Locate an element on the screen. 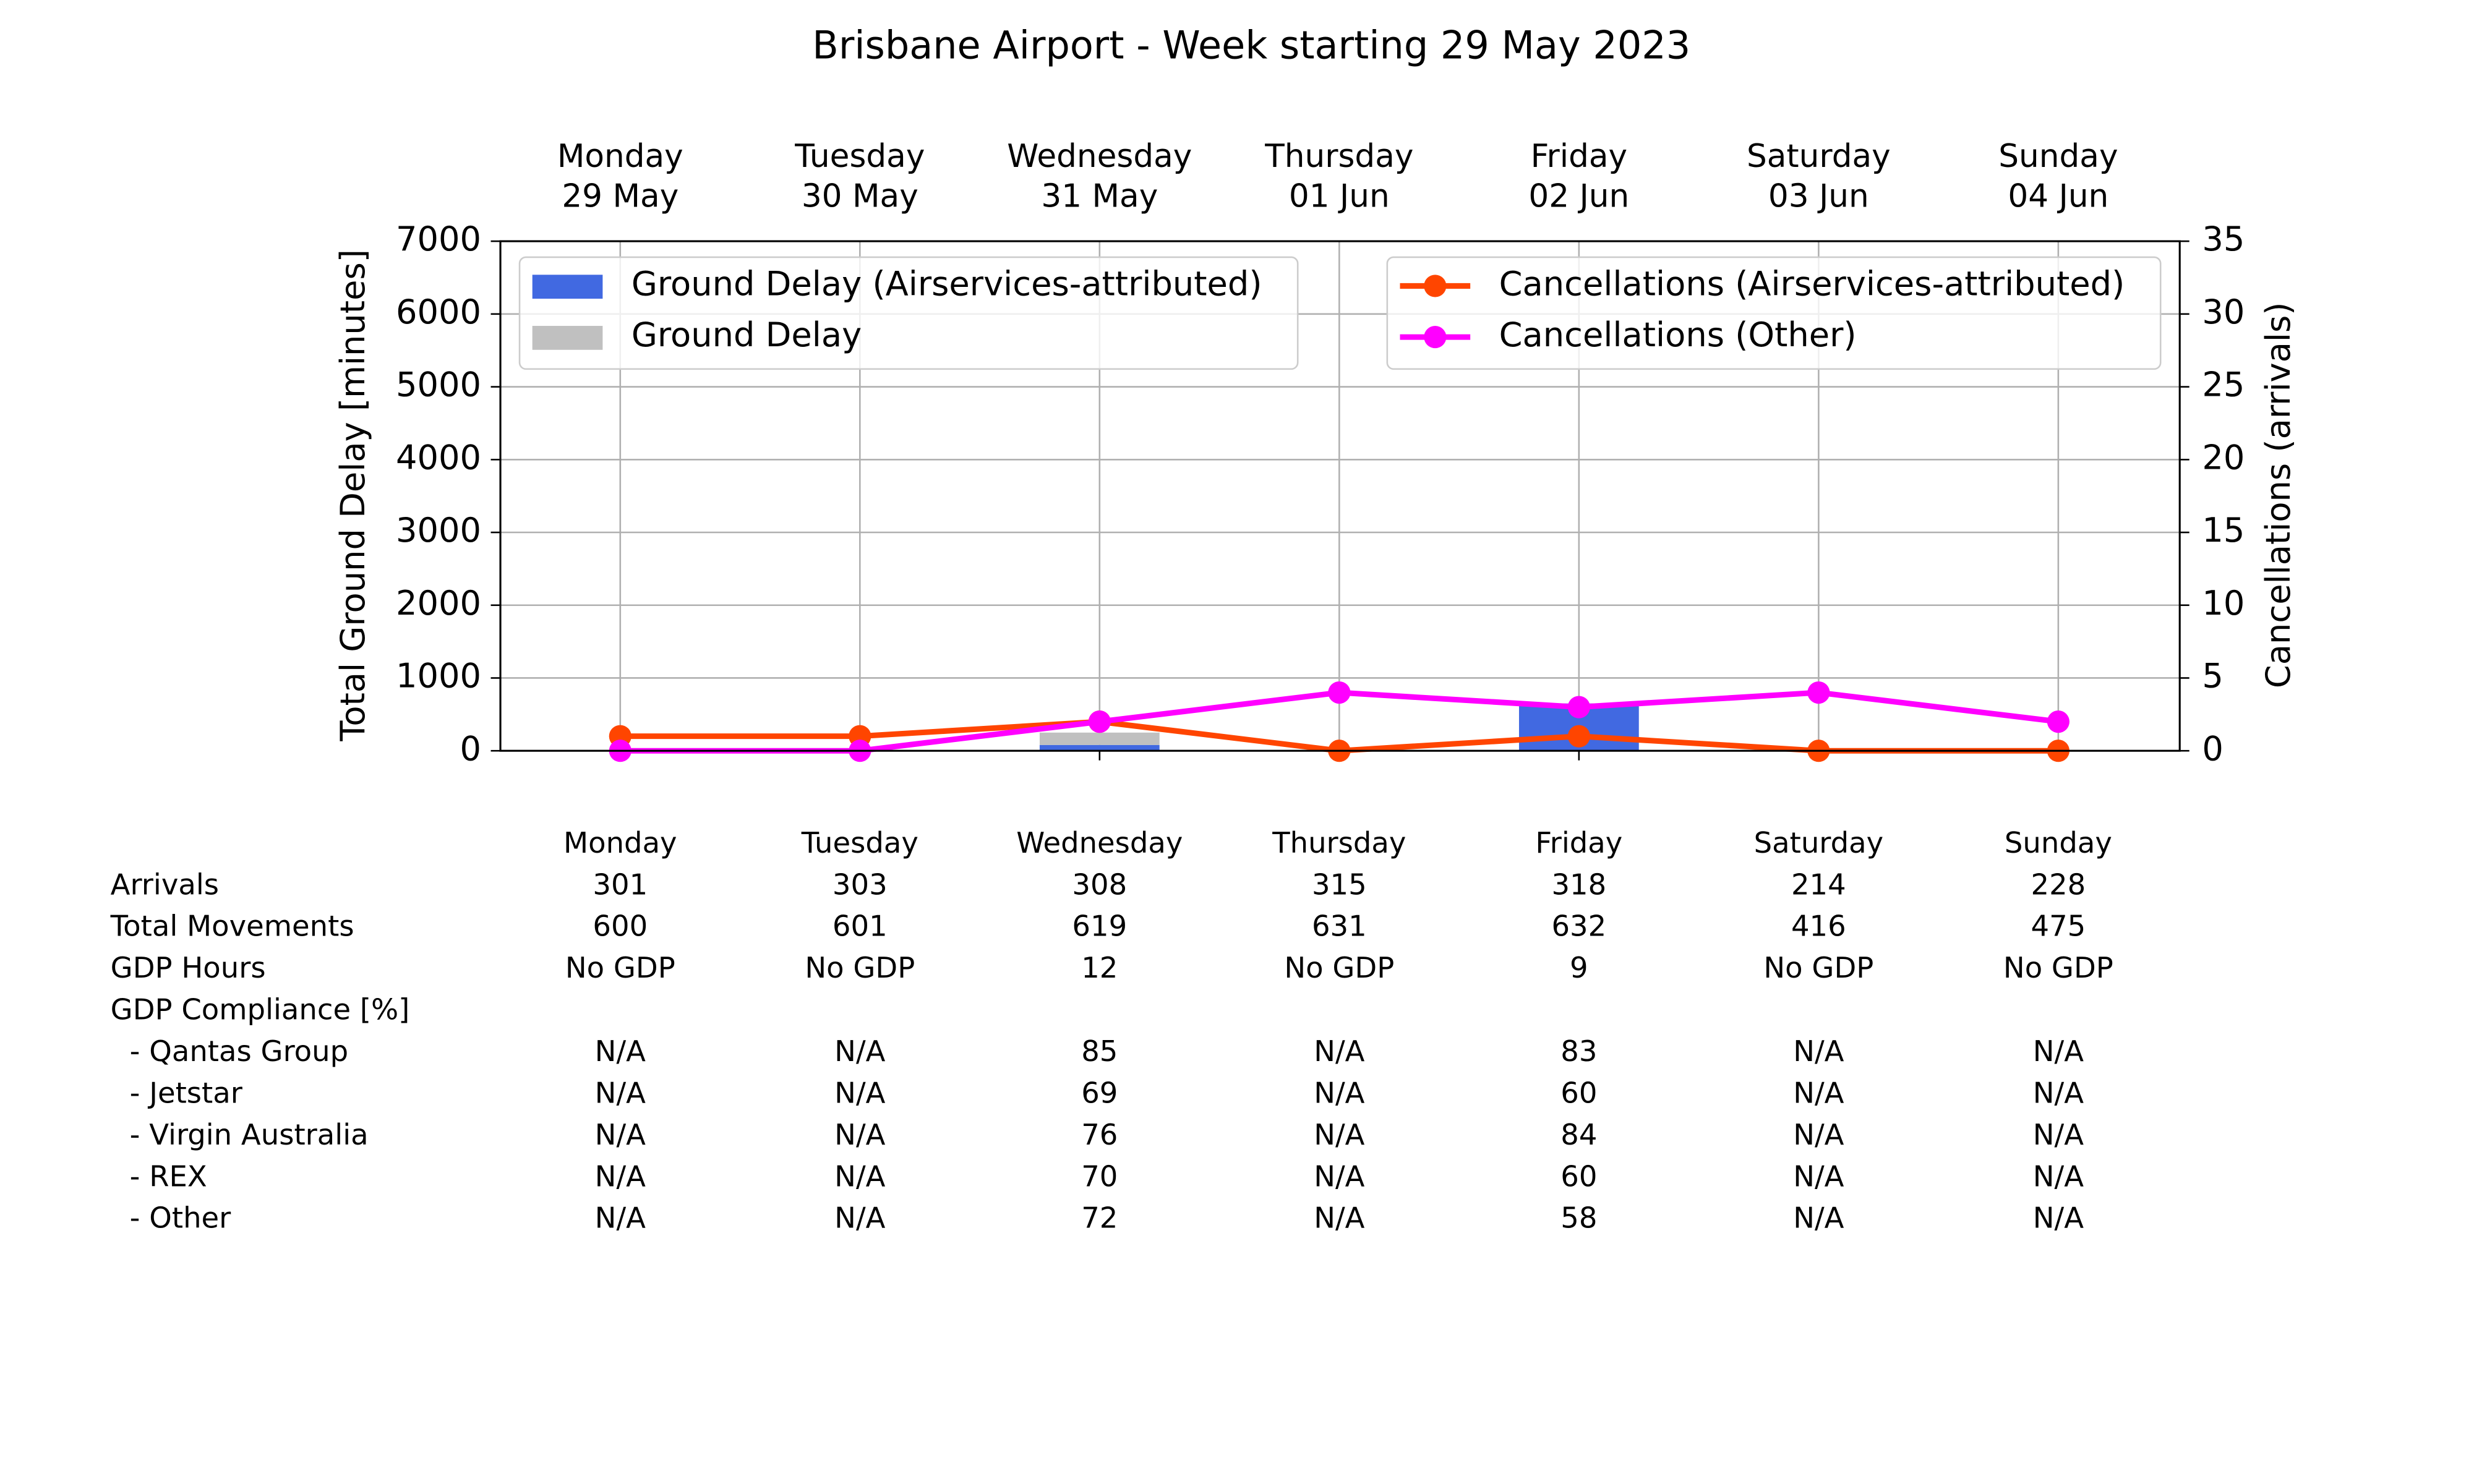 The height and width of the screenshot is (1484, 2474). x-tick-label: Saturday is located at coordinates (1819, 156).